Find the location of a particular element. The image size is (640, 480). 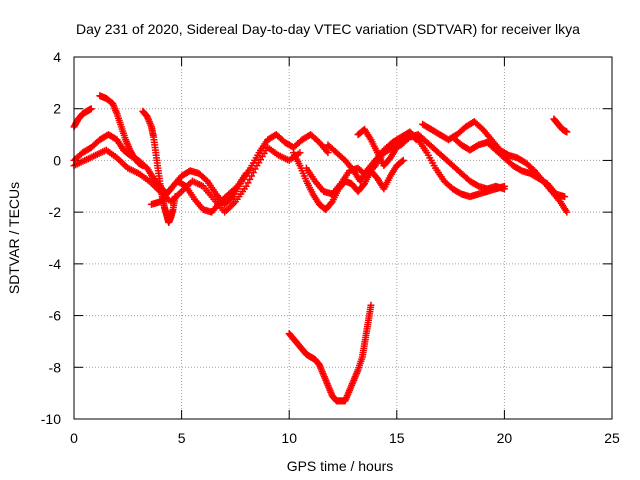

series-trace-k is located at coordinates (495, 167).